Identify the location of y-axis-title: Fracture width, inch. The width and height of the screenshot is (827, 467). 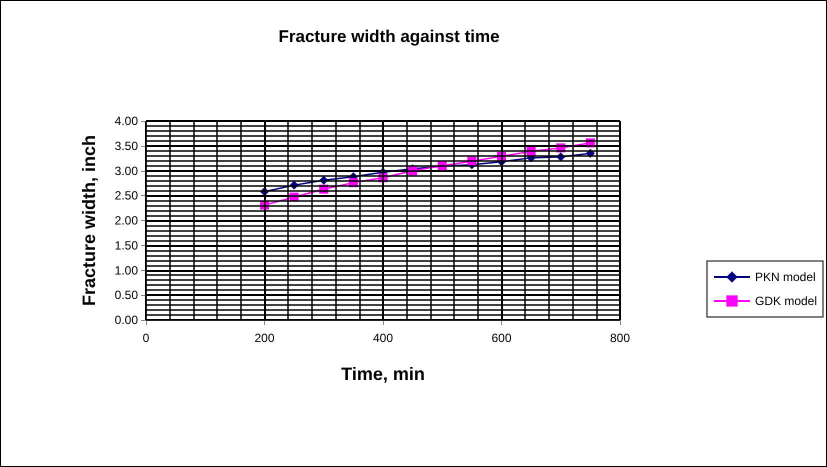
(89, 220).